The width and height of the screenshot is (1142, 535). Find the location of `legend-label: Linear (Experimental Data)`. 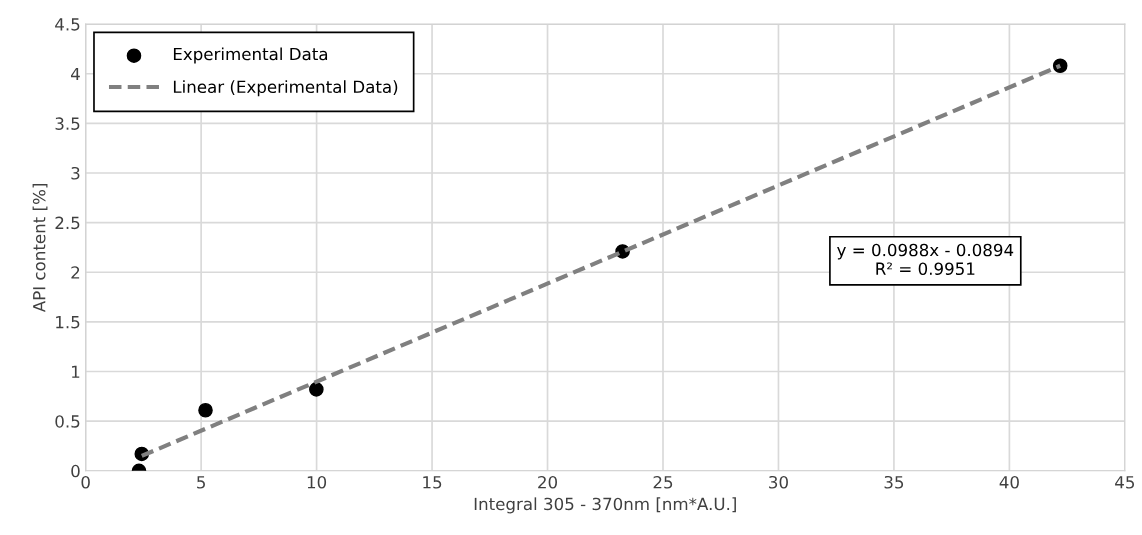

legend-label: Linear (Experimental Data) is located at coordinates (285, 88).